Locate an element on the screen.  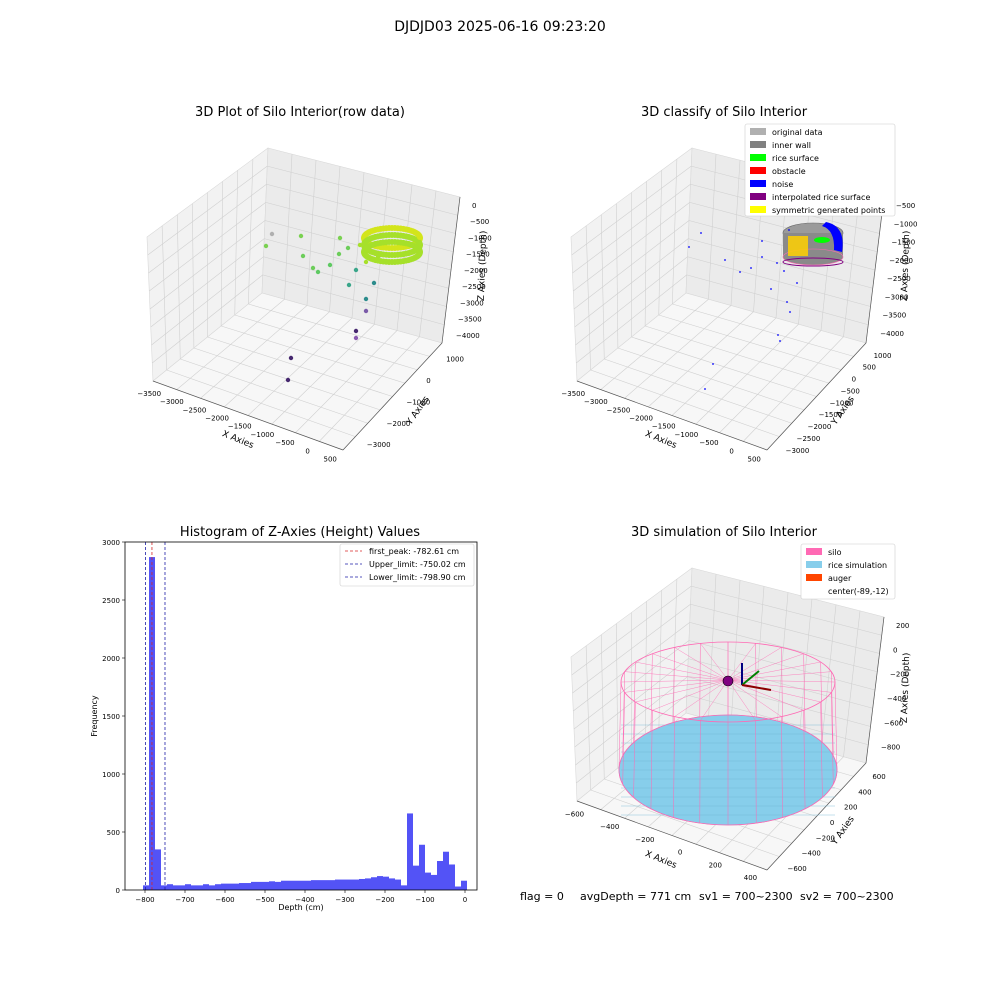
z-tick-label: 0 is located at coordinates (895, 650).